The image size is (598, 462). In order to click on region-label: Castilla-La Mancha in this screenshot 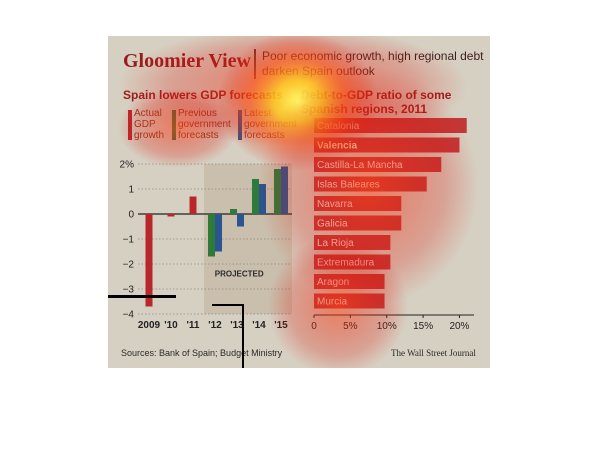, I will do `click(360, 165)`.